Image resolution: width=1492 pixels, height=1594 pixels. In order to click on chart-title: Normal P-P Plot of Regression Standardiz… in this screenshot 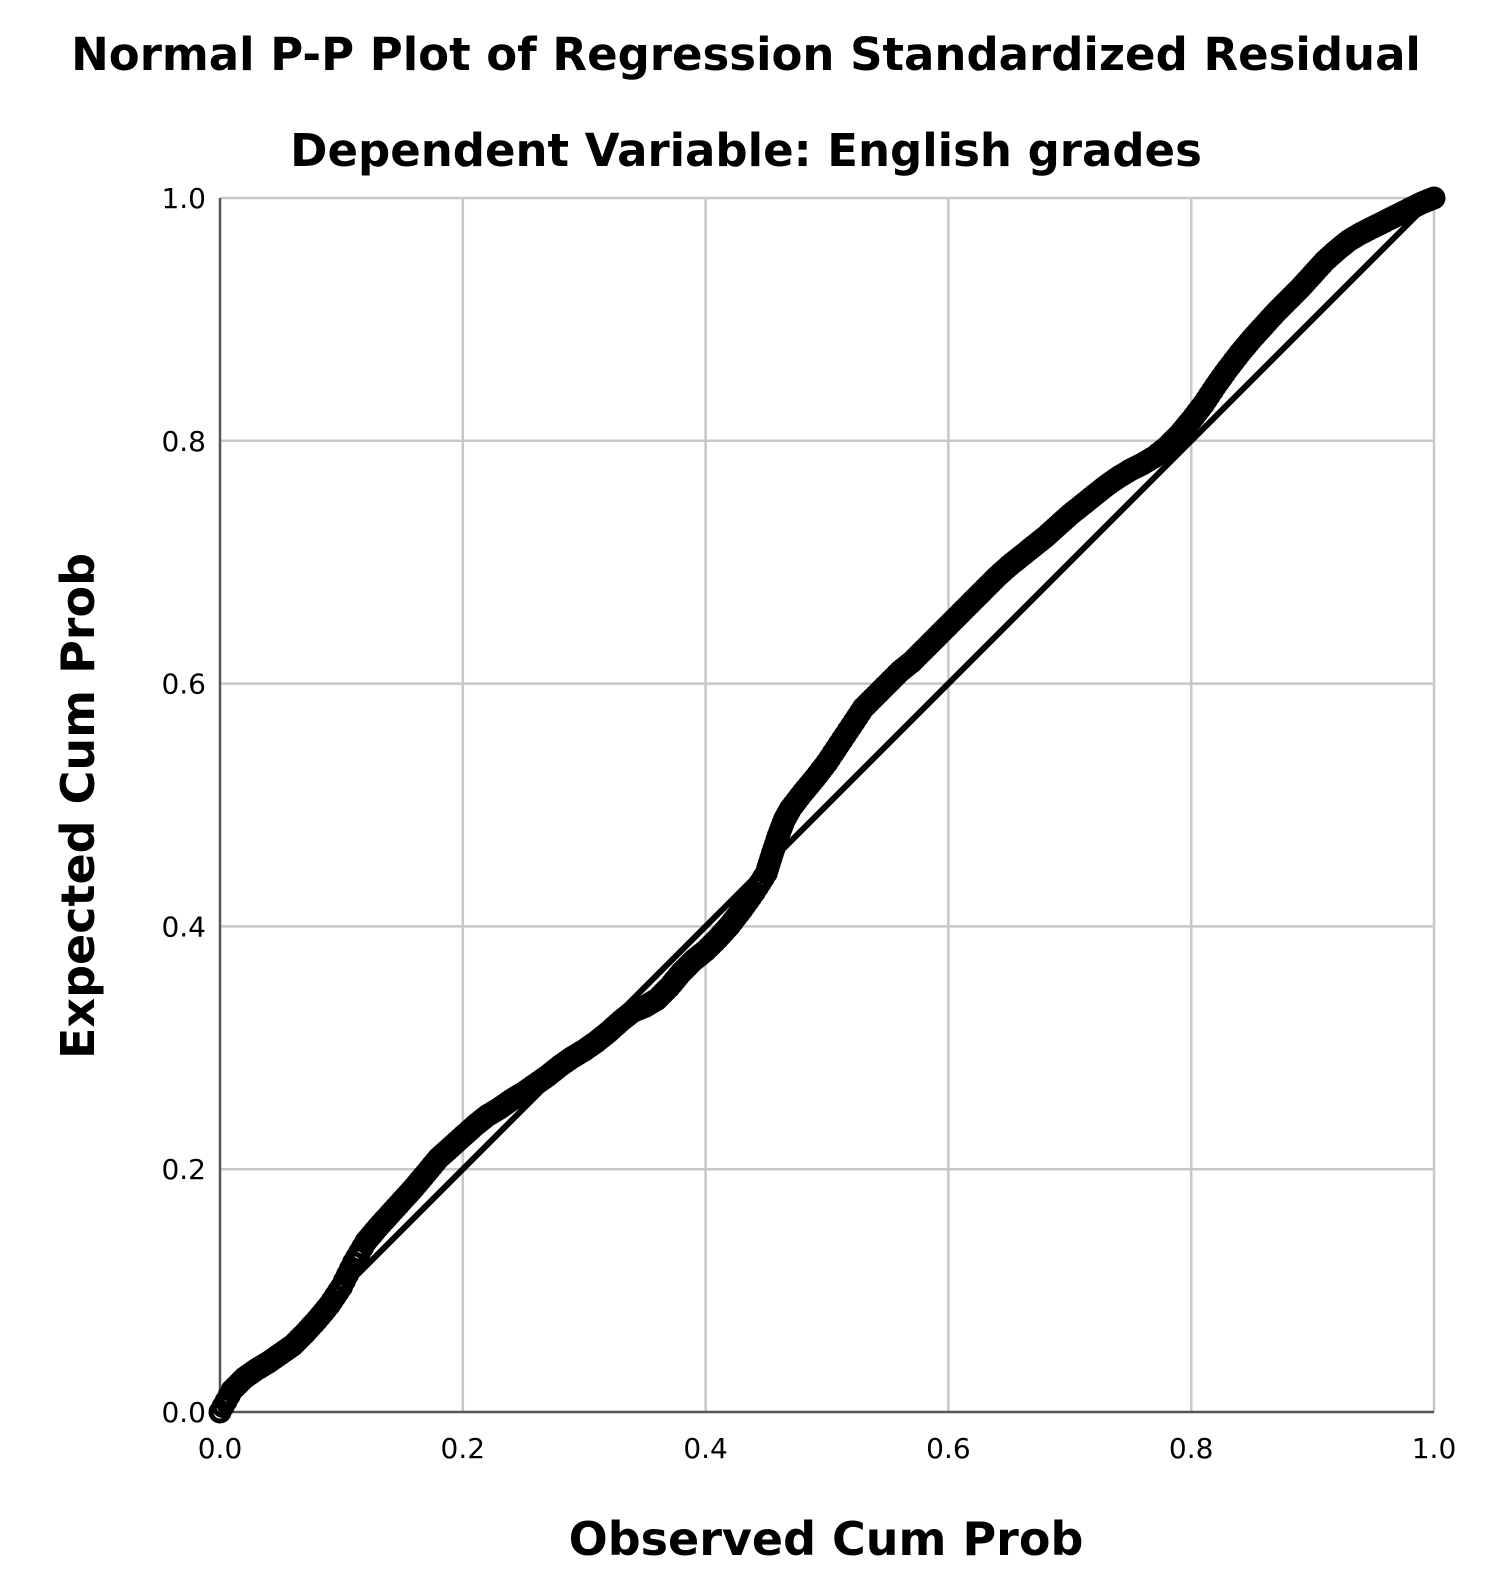, I will do `click(746, 54)`.